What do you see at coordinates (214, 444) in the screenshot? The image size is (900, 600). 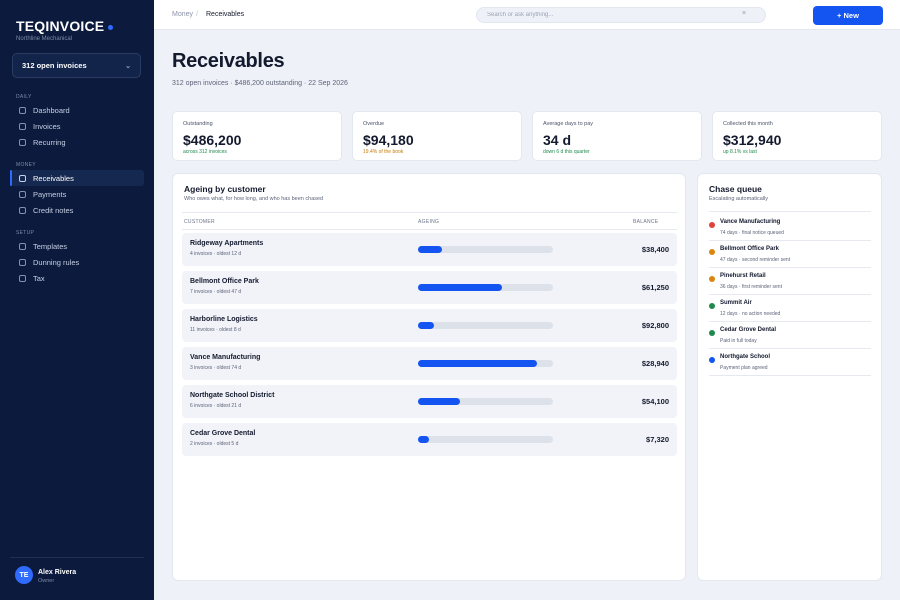 I see `customer-meta: 2 invoices · oldest 5 d` at bounding box center [214, 444].